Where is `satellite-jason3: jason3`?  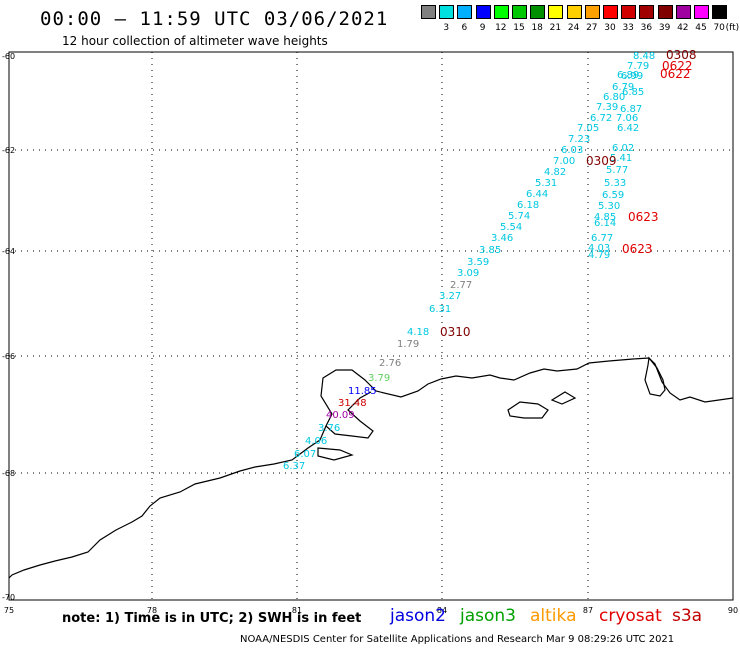
satellite-jason3: jason3 is located at coordinates (488, 616).